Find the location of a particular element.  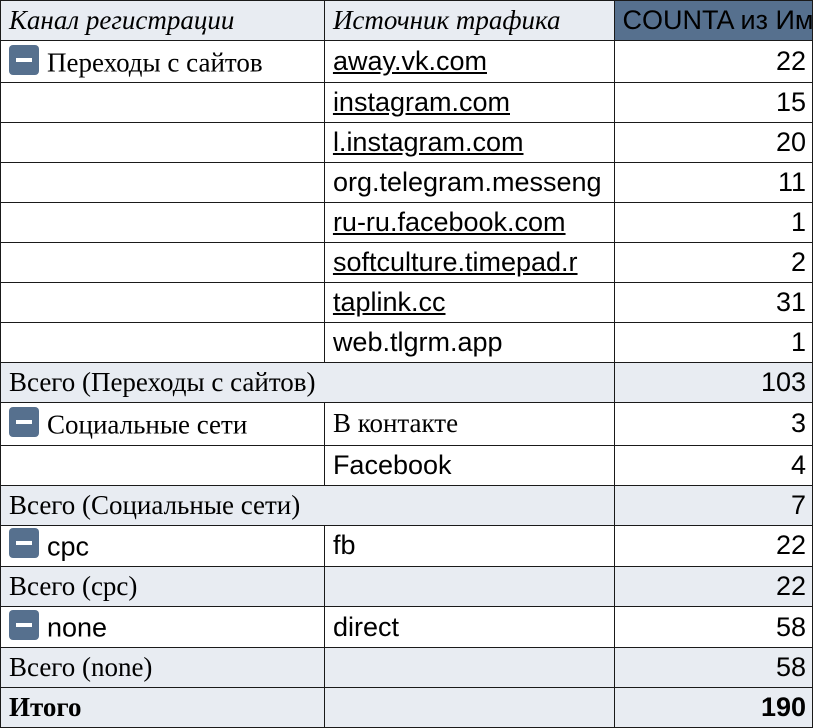

table-row: Facebook 4 is located at coordinates (407, 465).